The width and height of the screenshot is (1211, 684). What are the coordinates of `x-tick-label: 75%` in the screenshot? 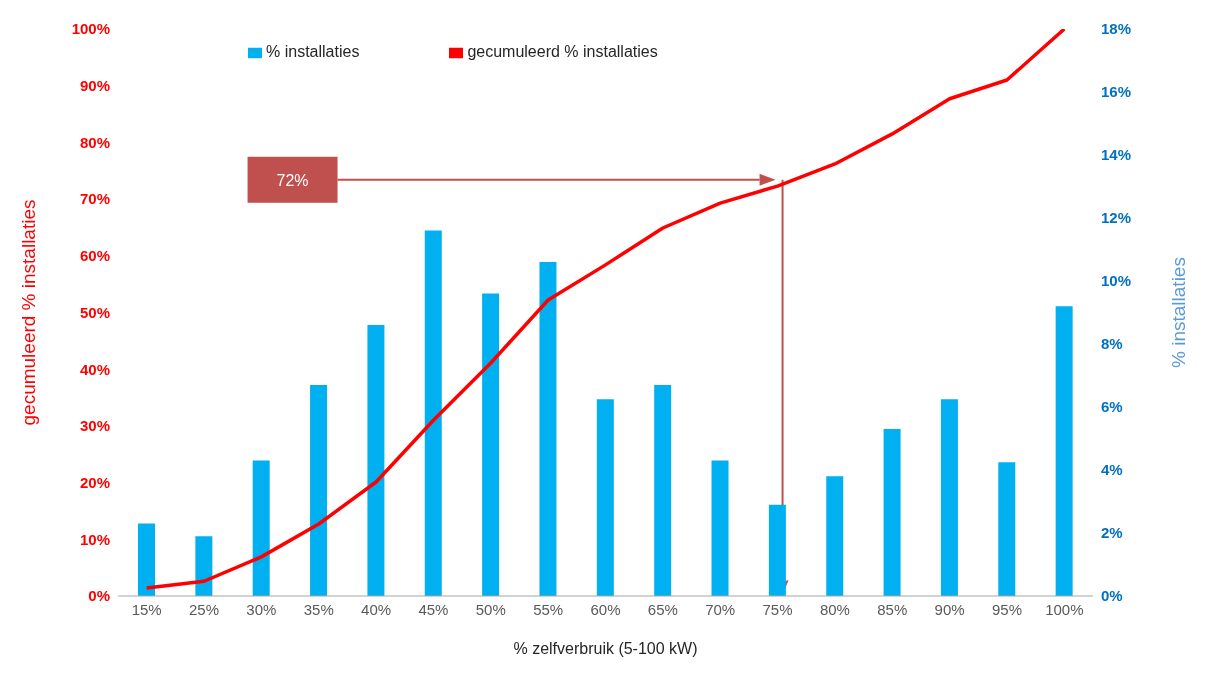 It's located at (777, 609).